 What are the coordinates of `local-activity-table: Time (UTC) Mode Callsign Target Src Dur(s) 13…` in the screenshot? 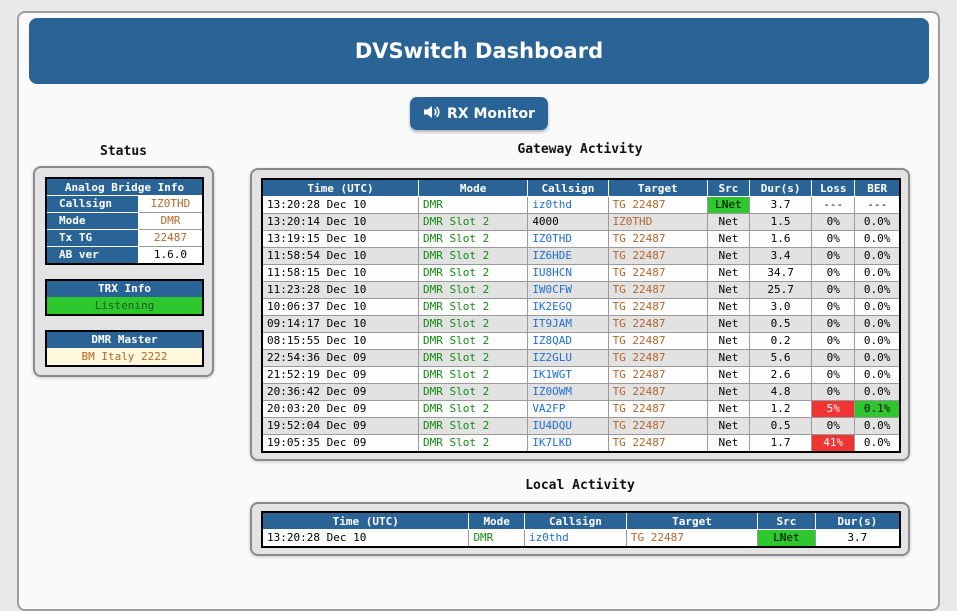 It's located at (581, 529).